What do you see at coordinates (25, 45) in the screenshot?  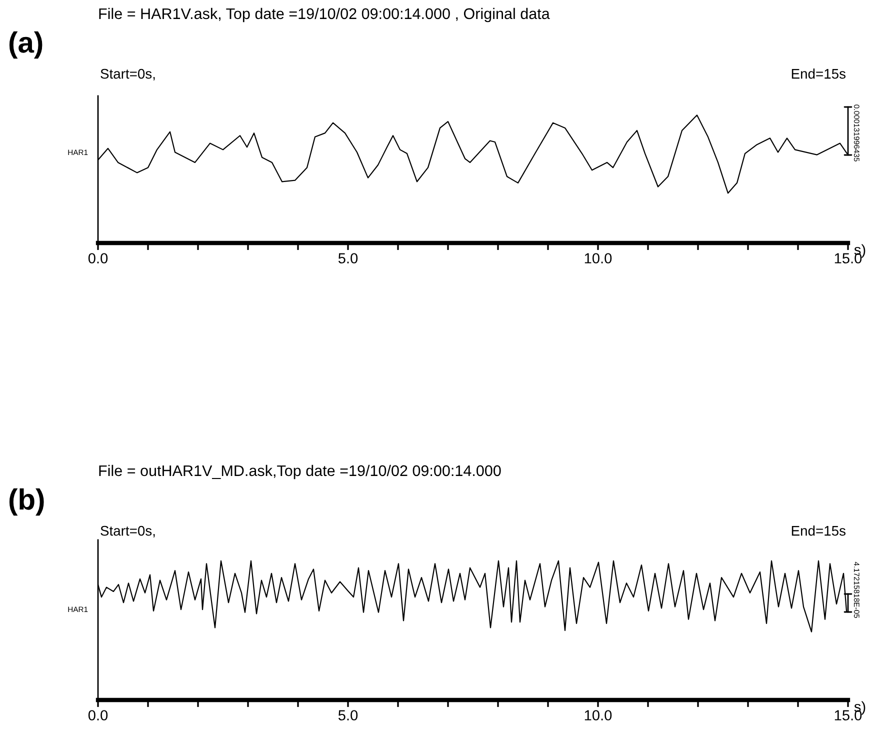 I see `text: (a)` at bounding box center [25, 45].